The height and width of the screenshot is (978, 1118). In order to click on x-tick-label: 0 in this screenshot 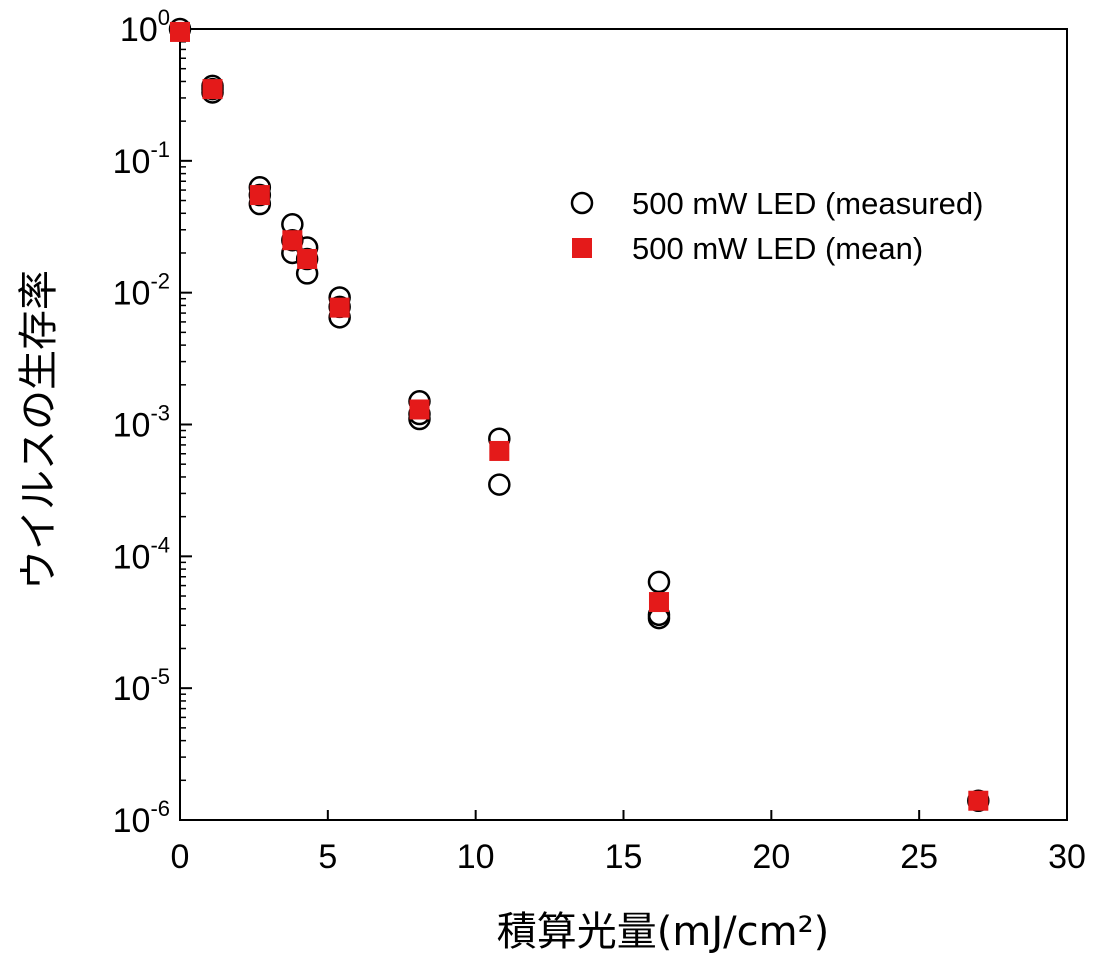, I will do `click(180, 857)`.